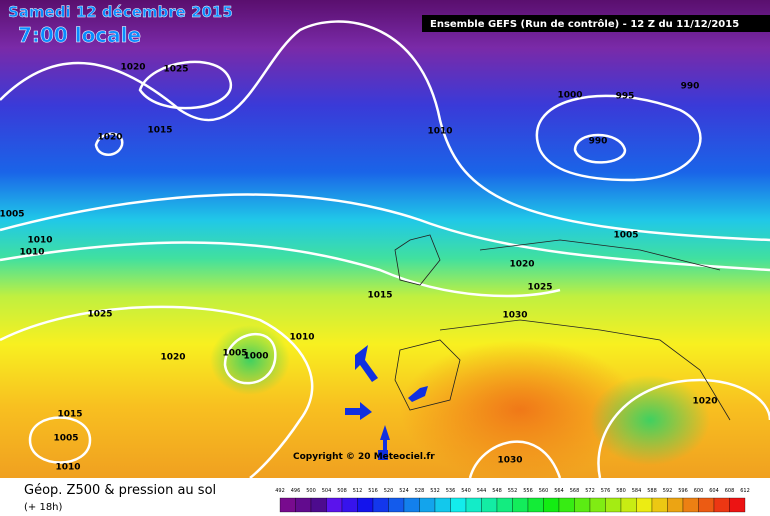 The width and height of the screenshot is (770, 516). Describe the element at coordinates (120, 490) in the screenshot. I see `footer-title: Géop. Z500 & pression au sol` at that location.